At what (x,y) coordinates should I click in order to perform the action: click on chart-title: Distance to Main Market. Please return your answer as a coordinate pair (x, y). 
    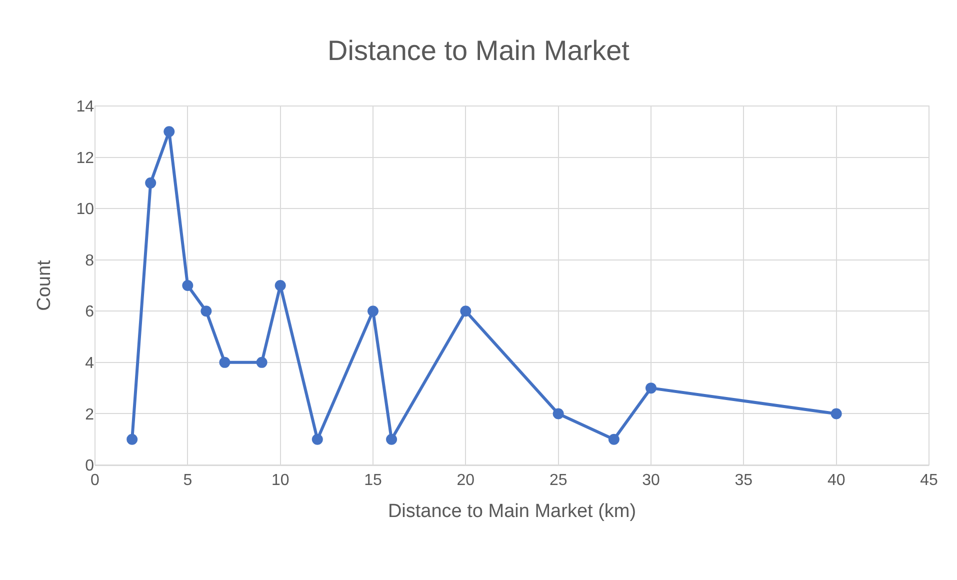
    Looking at the image, I should click on (479, 50).